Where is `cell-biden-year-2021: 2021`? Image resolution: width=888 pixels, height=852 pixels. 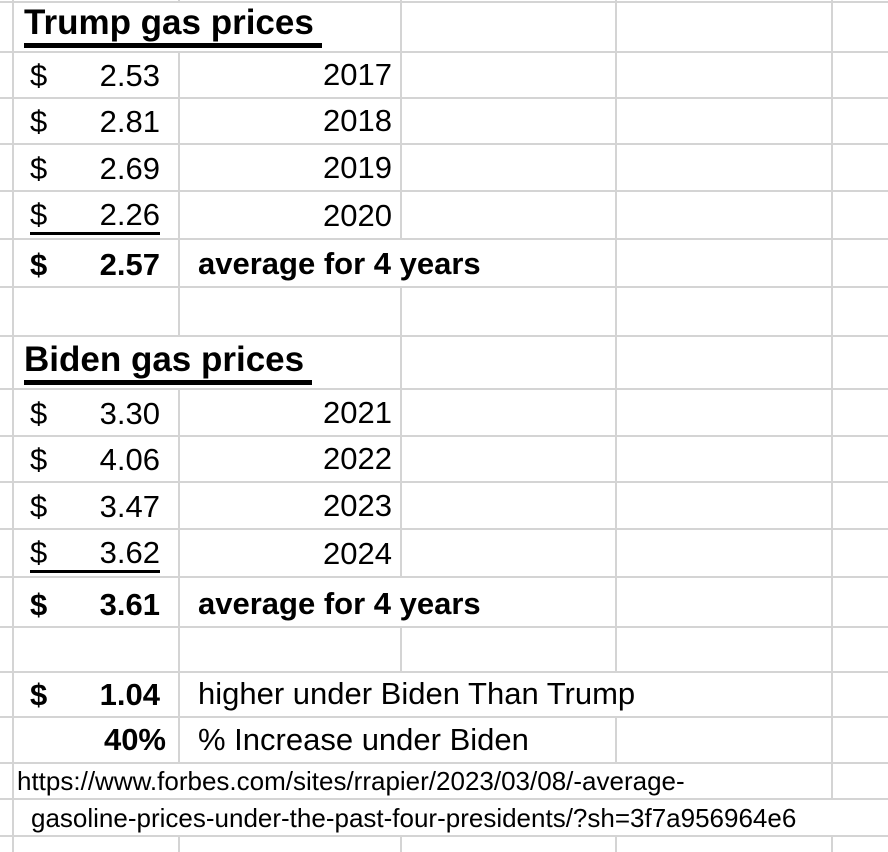 cell-biden-year-2021: 2021 is located at coordinates (291, 412).